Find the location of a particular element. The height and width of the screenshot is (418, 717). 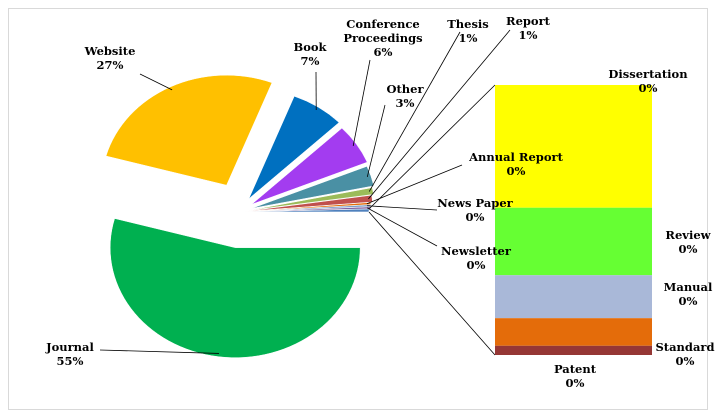

category-label: Book is located at coordinates (310, 47).